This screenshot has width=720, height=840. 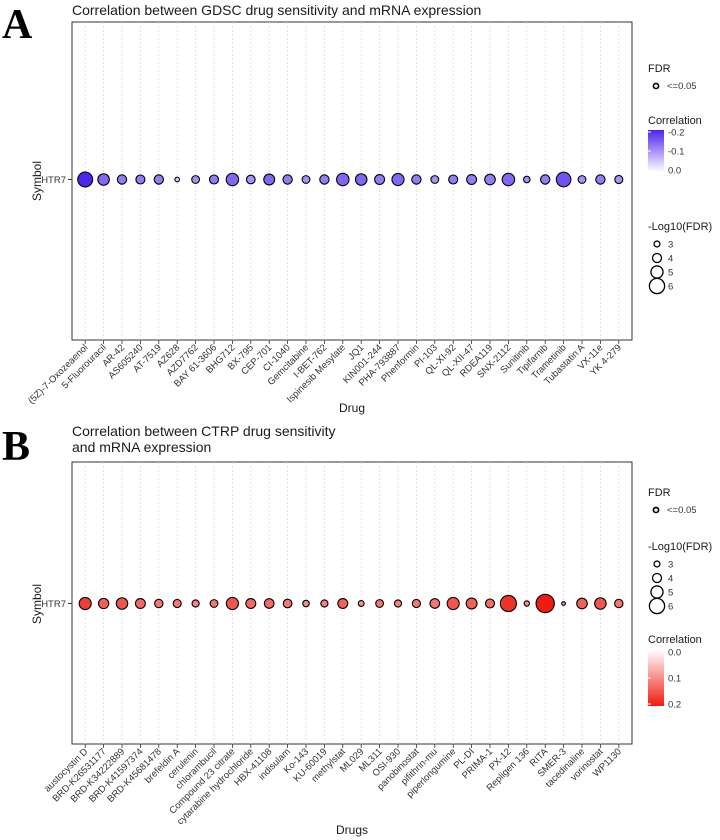 What do you see at coordinates (140, 179) in the screenshot?
I see `point-as605240` at bounding box center [140, 179].